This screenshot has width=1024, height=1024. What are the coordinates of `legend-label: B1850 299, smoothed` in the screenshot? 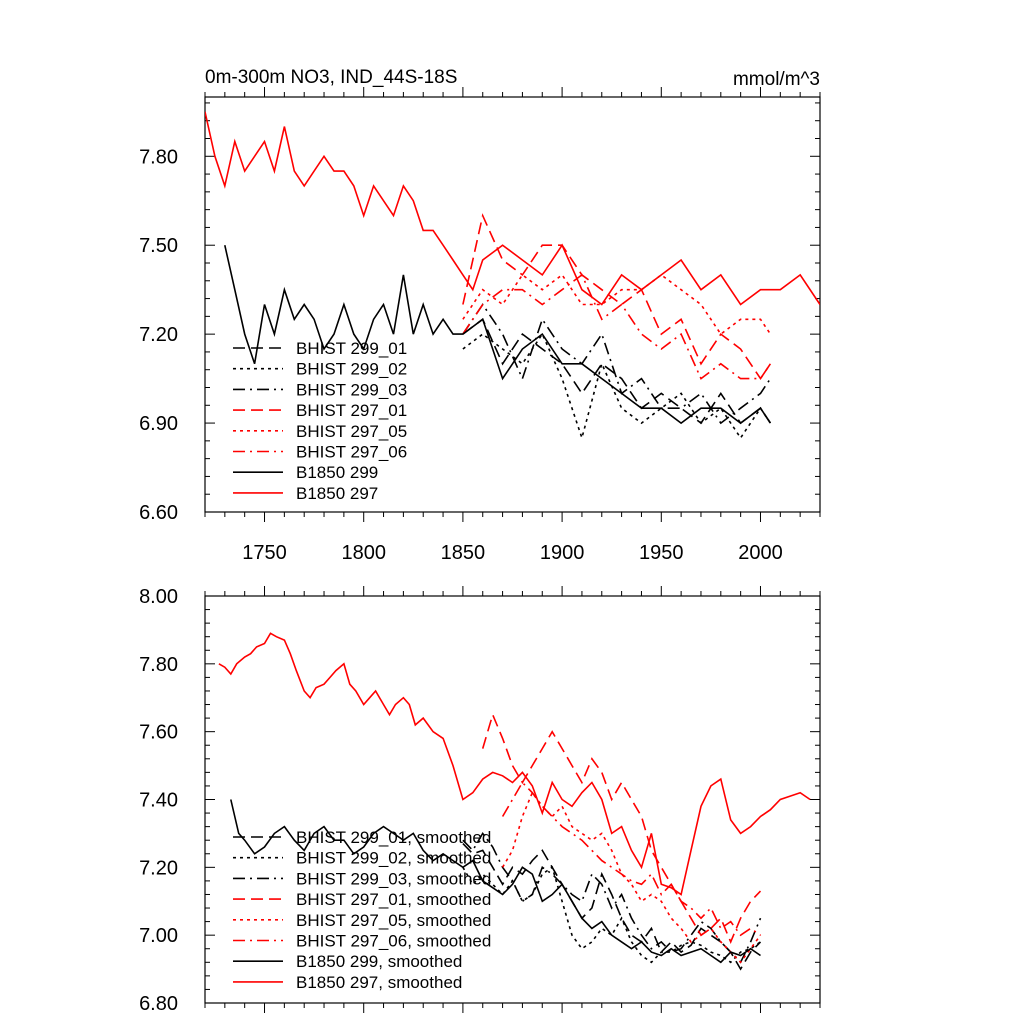 It's located at (379, 961).